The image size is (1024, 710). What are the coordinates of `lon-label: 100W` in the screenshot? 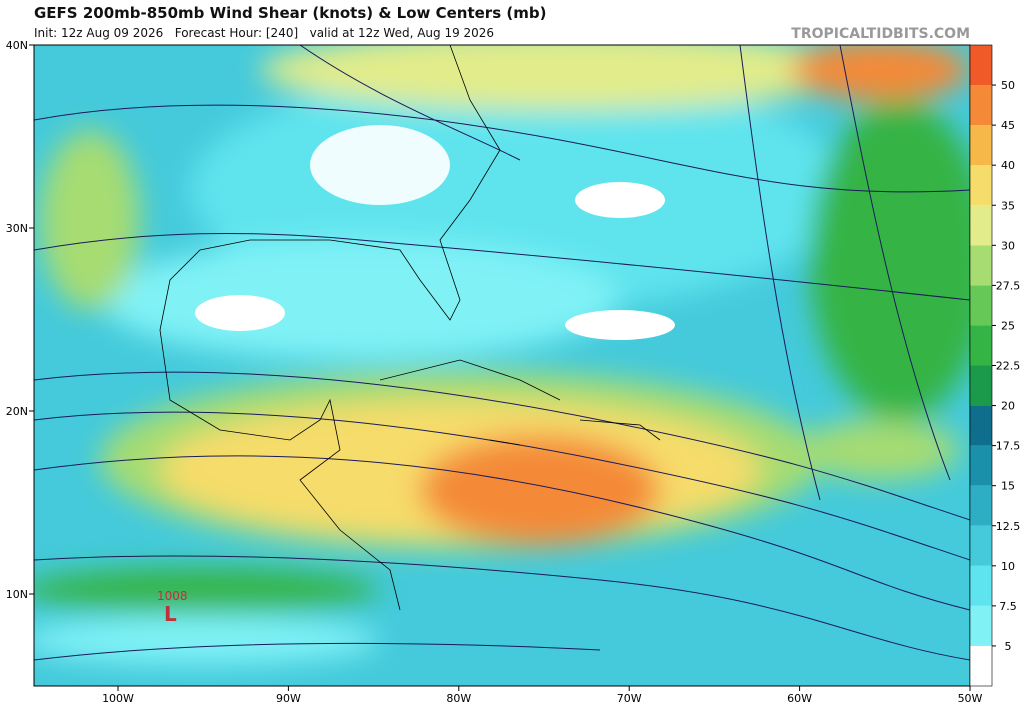 It's located at (118, 698).